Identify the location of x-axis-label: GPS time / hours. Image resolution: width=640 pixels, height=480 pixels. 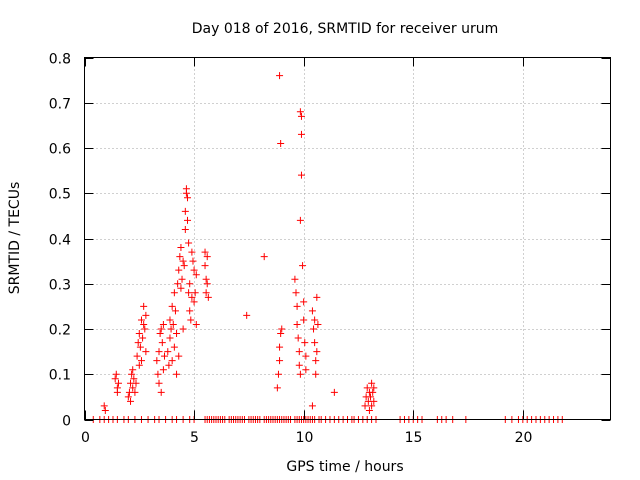
(344, 467).